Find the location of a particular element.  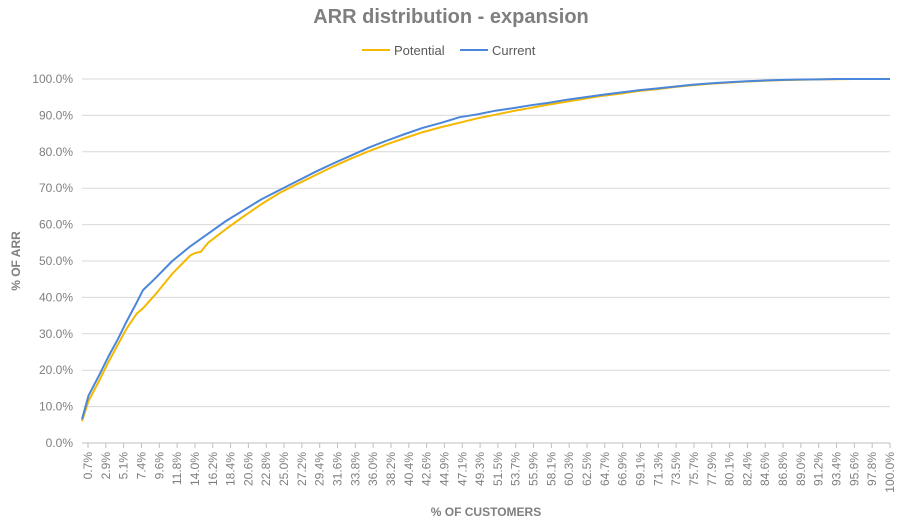

x-tick-label: 71.3% is located at coordinates (658, 469).